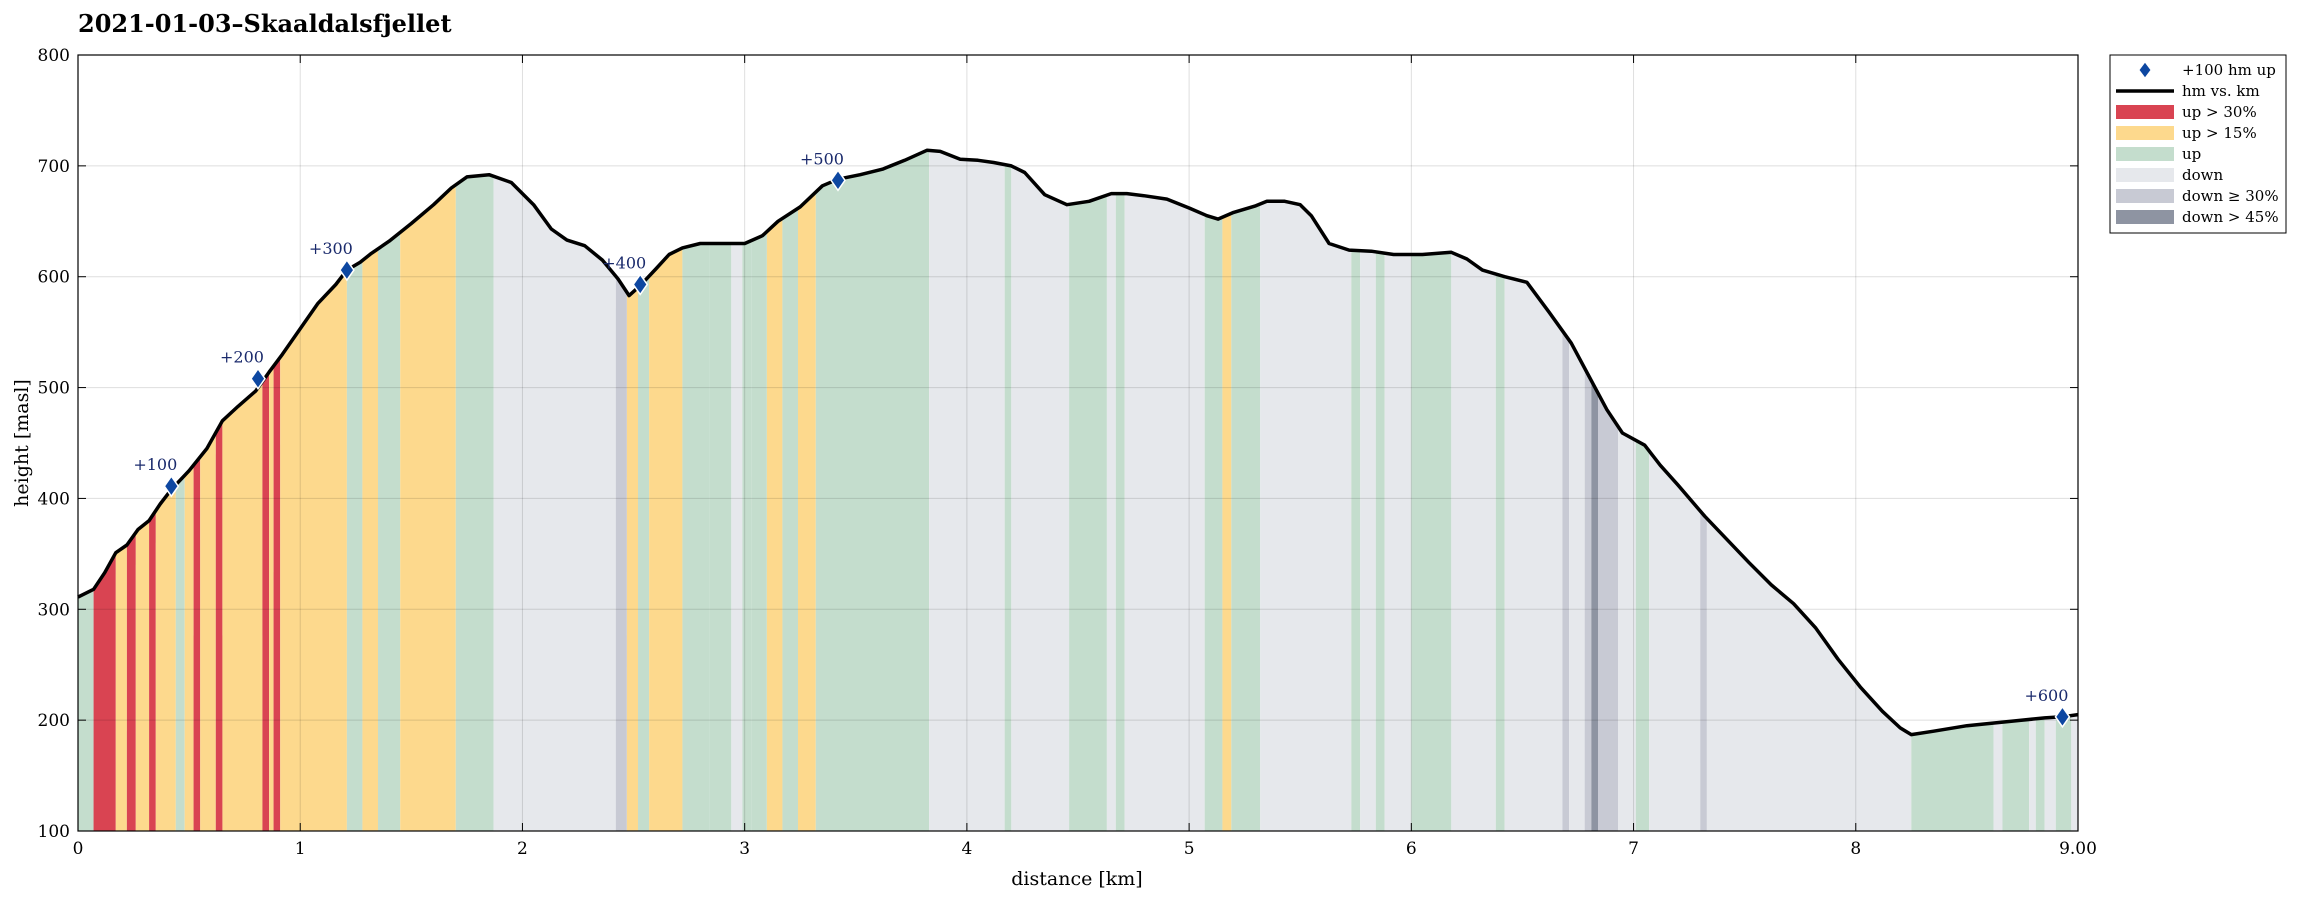 This screenshot has width=2298, height=900. What do you see at coordinates (54, 610) in the screenshot?
I see `y-tick-label: 300` at bounding box center [54, 610].